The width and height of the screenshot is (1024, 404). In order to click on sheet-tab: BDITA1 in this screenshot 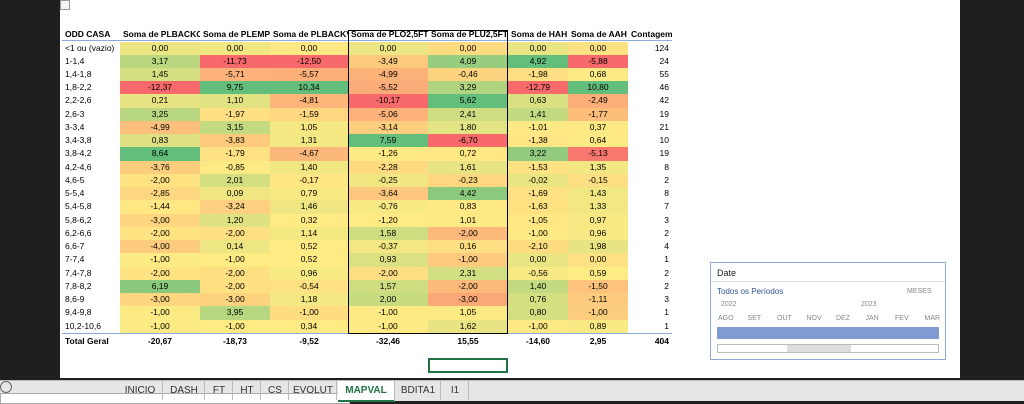, I will do `click(418, 390)`.